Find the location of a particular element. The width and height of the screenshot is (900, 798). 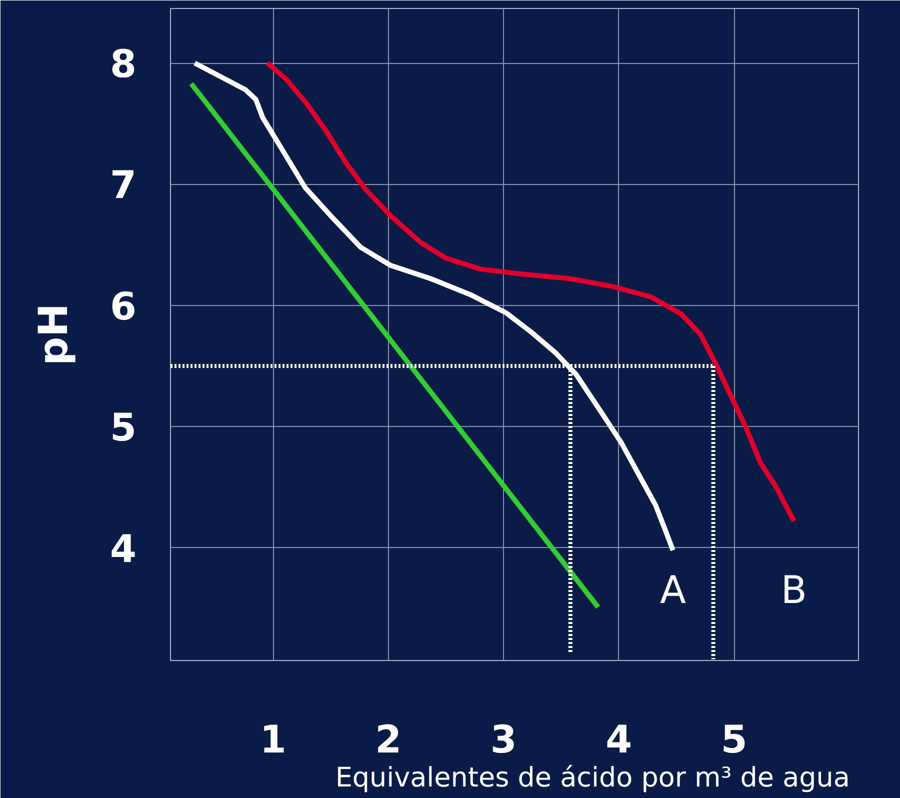

y-tick-label: 7 is located at coordinates (123, 185).